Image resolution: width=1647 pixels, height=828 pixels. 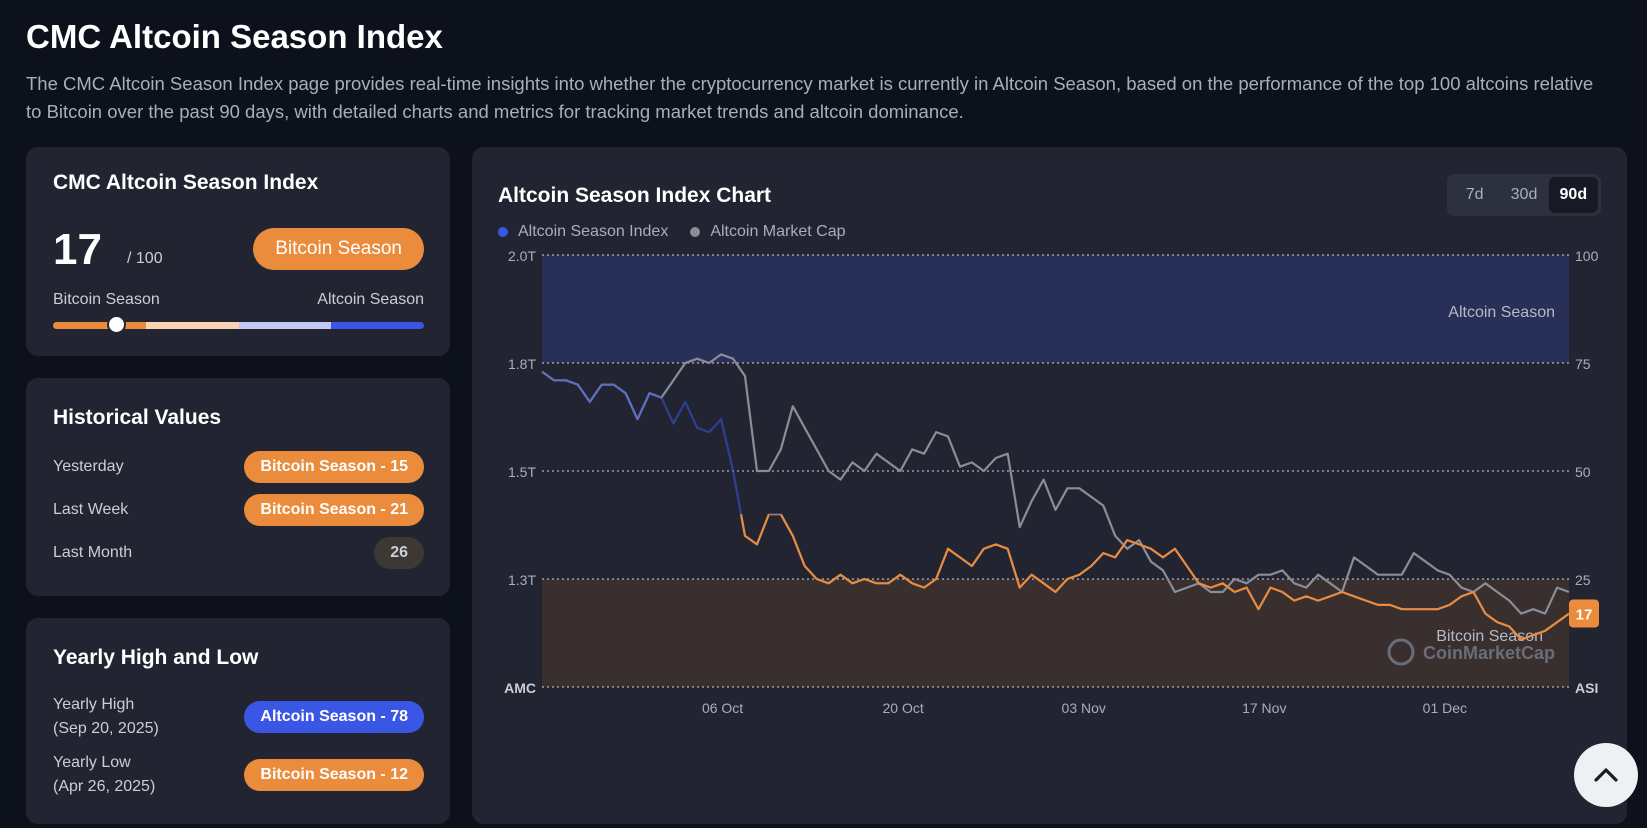 What do you see at coordinates (334, 775) in the screenshot?
I see `yearly-low-value: Bitcoin Season - 12` at bounding box center [334, 775].